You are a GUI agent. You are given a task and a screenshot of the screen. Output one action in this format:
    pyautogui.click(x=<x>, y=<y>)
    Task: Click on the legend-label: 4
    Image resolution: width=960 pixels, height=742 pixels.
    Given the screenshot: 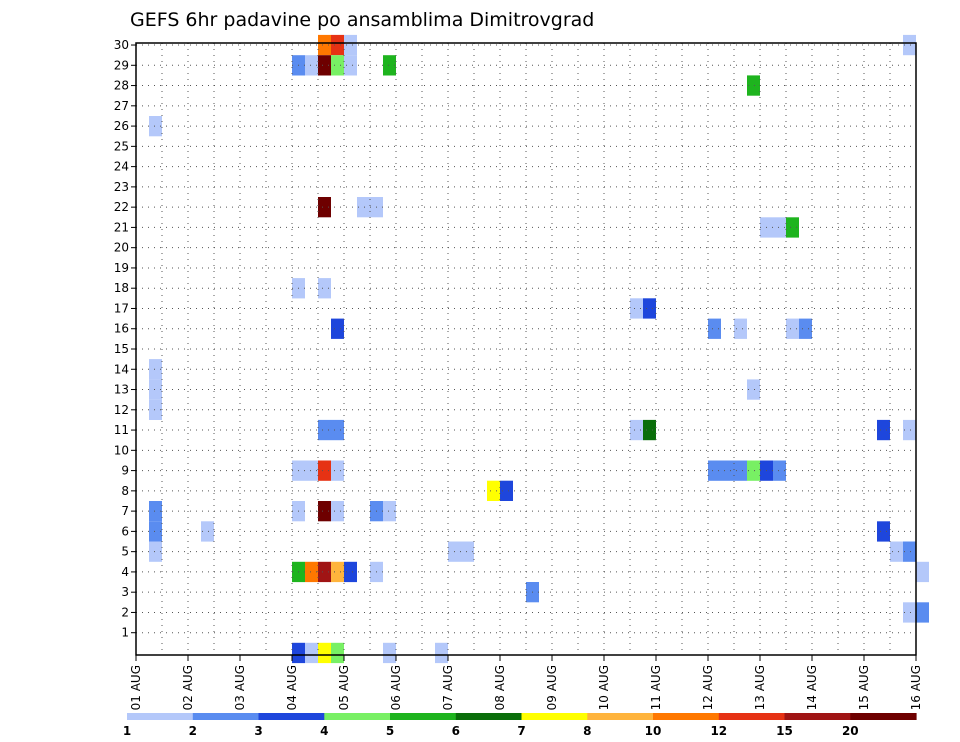 What is the action you would take?
    pyautogui.click(x=324, y=731)
    